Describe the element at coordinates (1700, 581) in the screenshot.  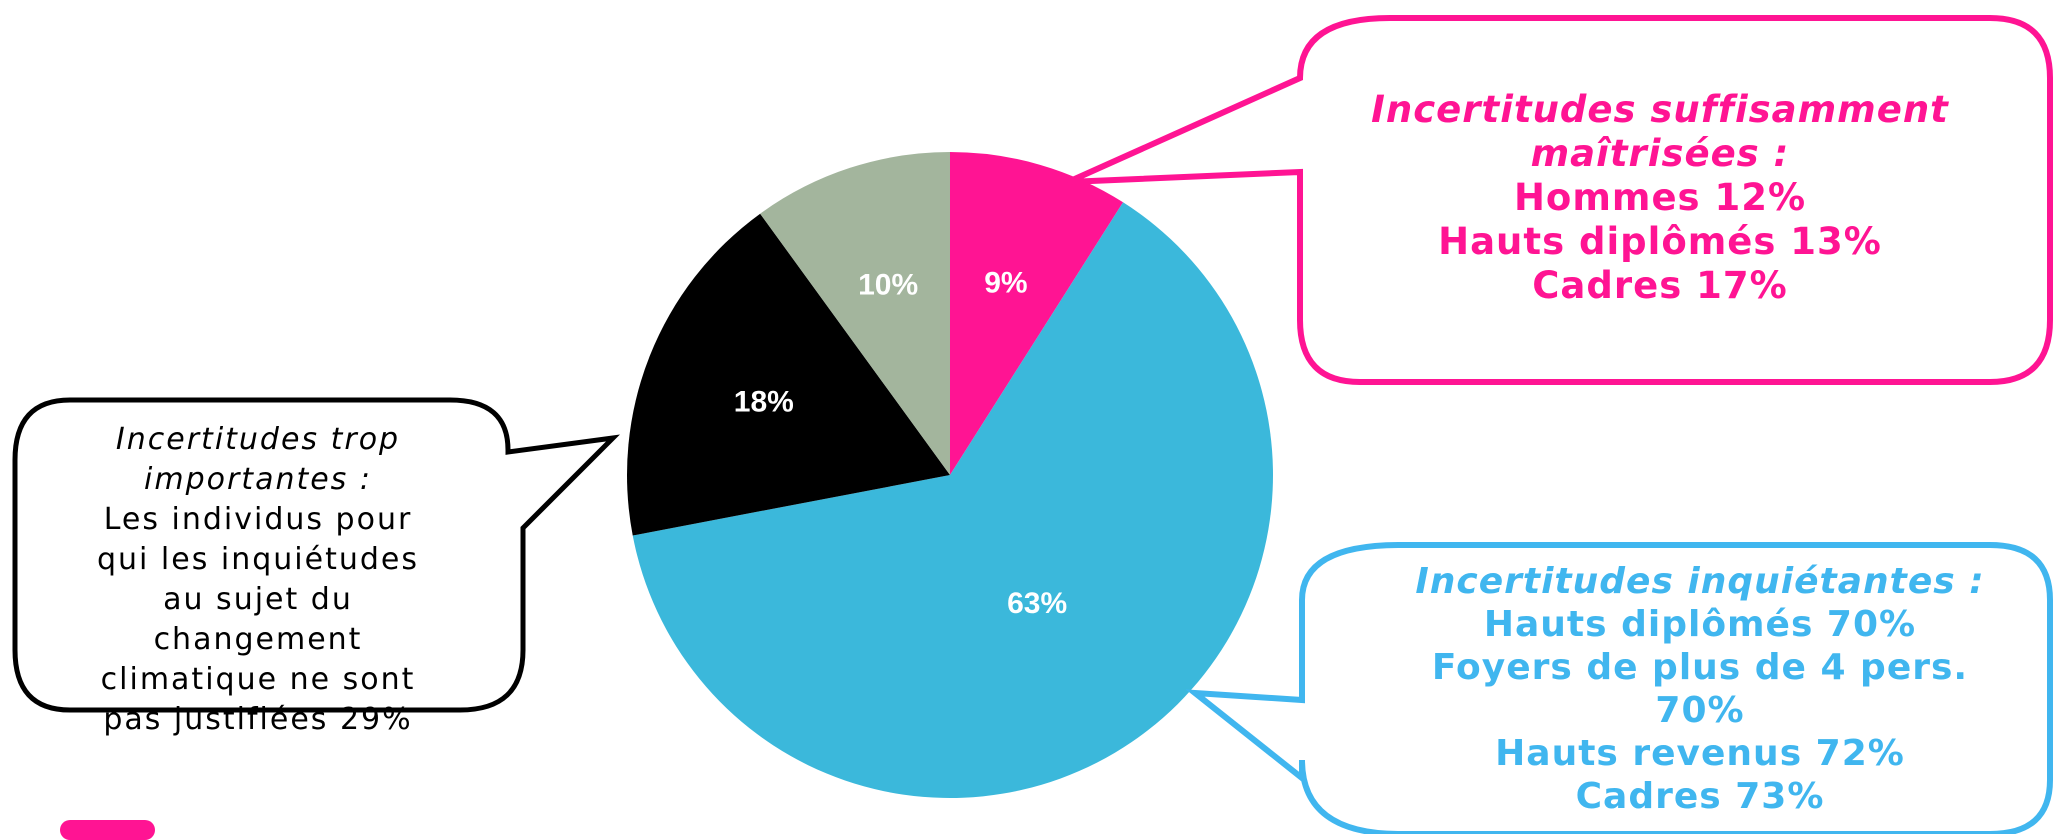
I see `blue-callout-title: Incertitudes inquiétantes :` at that location.